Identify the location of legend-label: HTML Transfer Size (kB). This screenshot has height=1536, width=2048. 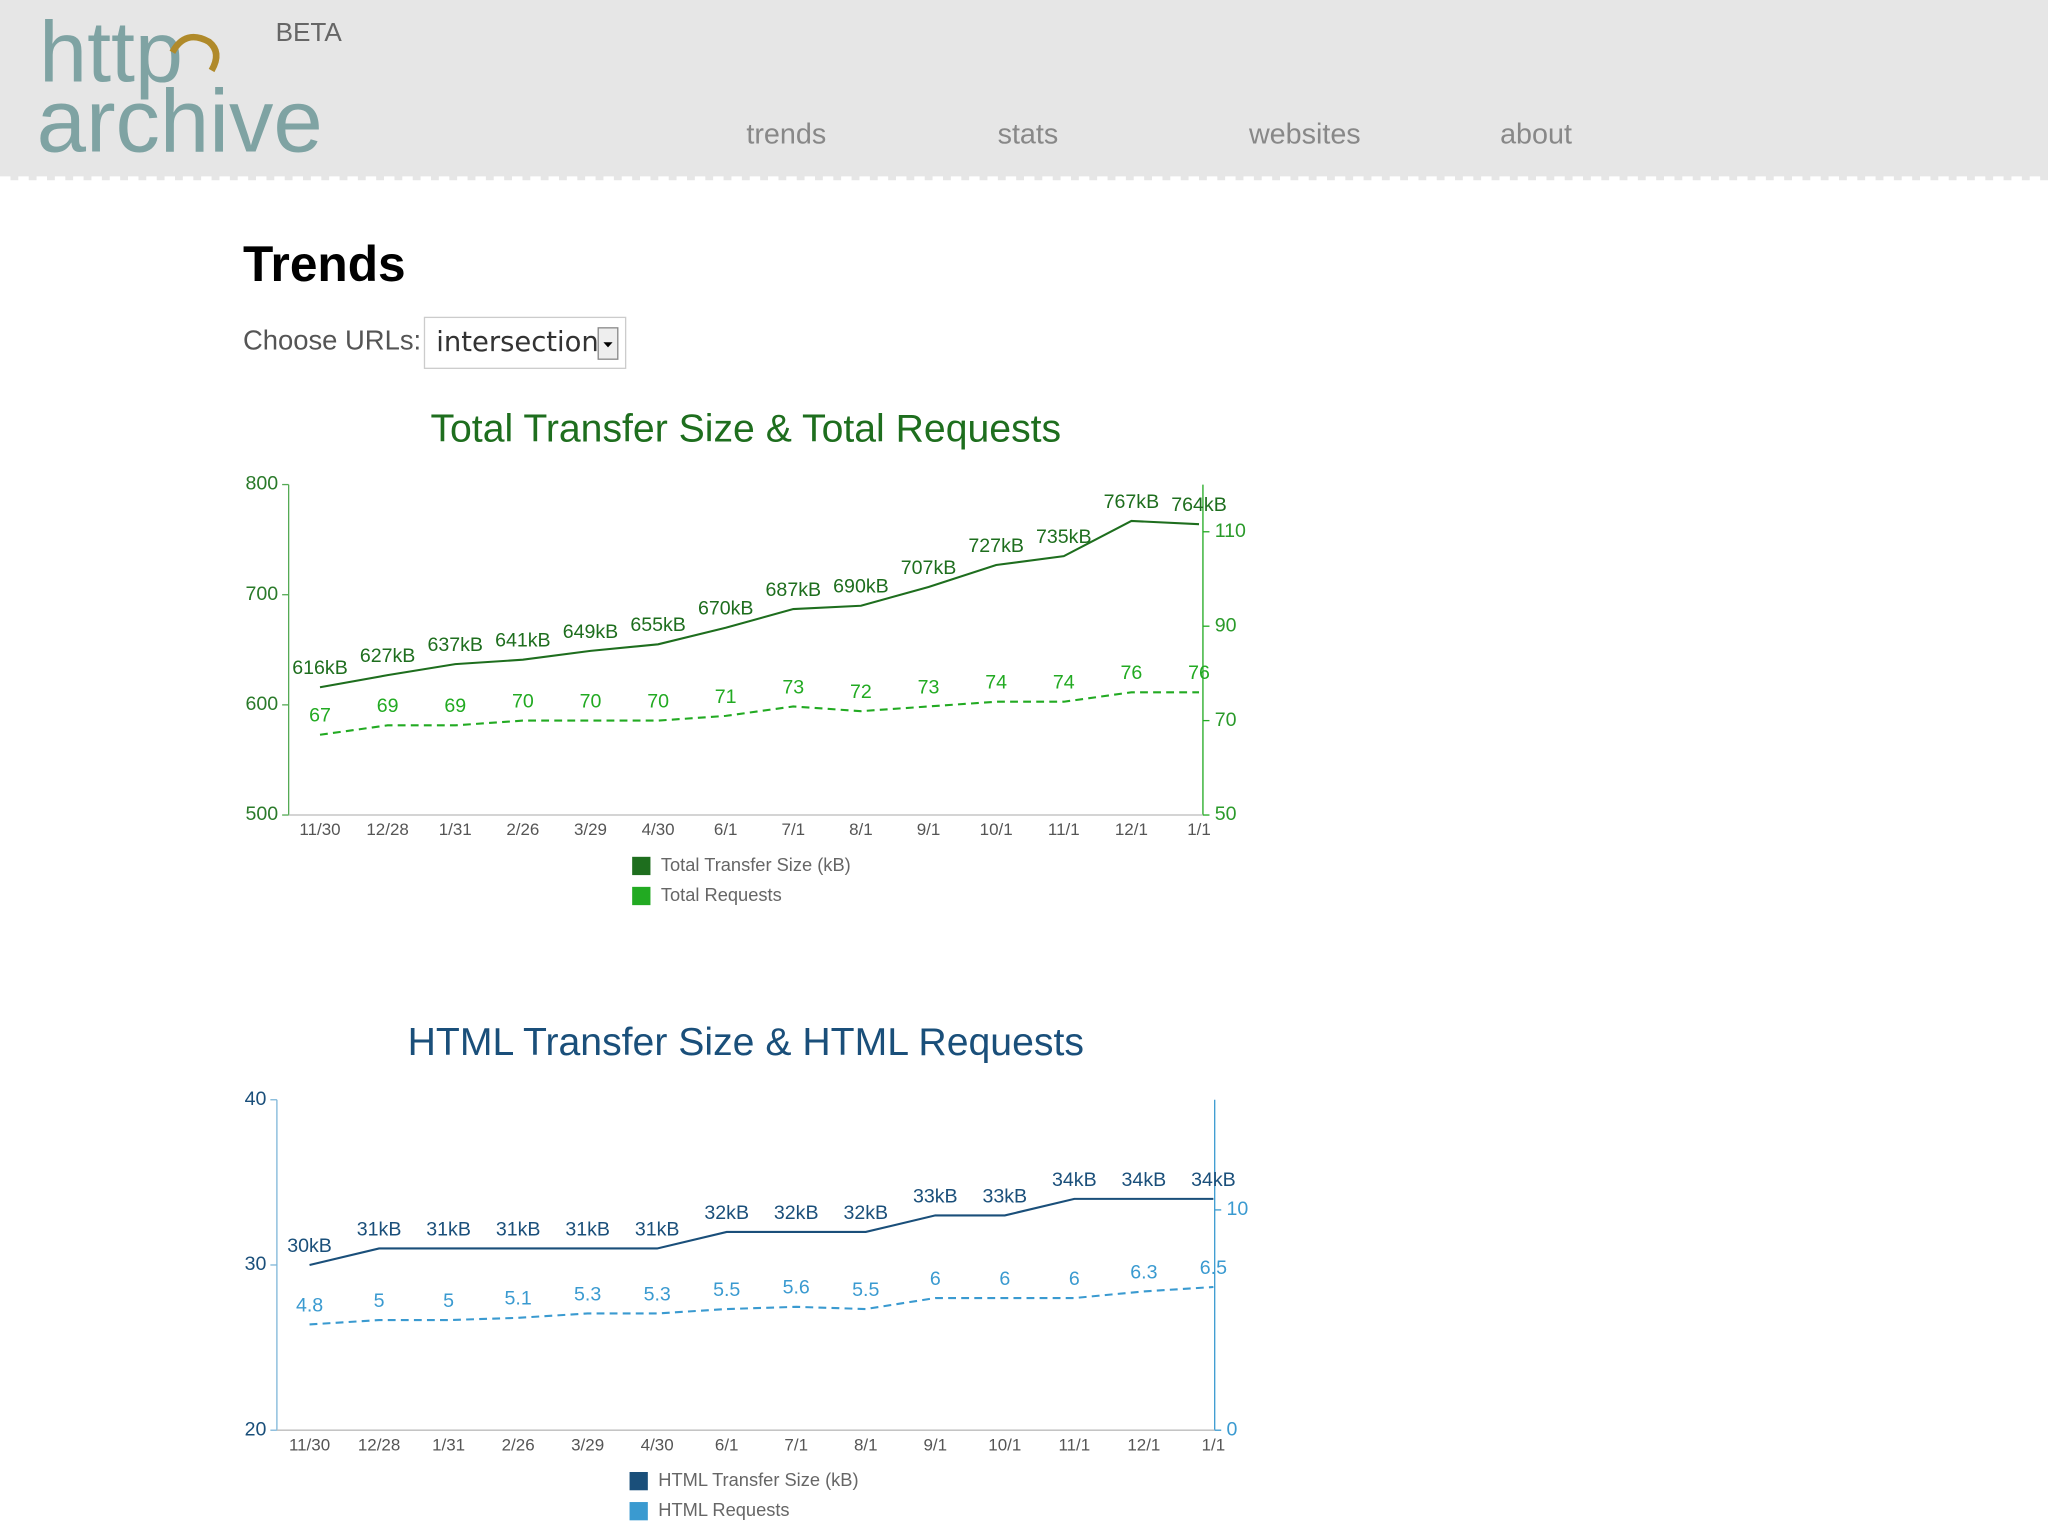
(758, 1479).